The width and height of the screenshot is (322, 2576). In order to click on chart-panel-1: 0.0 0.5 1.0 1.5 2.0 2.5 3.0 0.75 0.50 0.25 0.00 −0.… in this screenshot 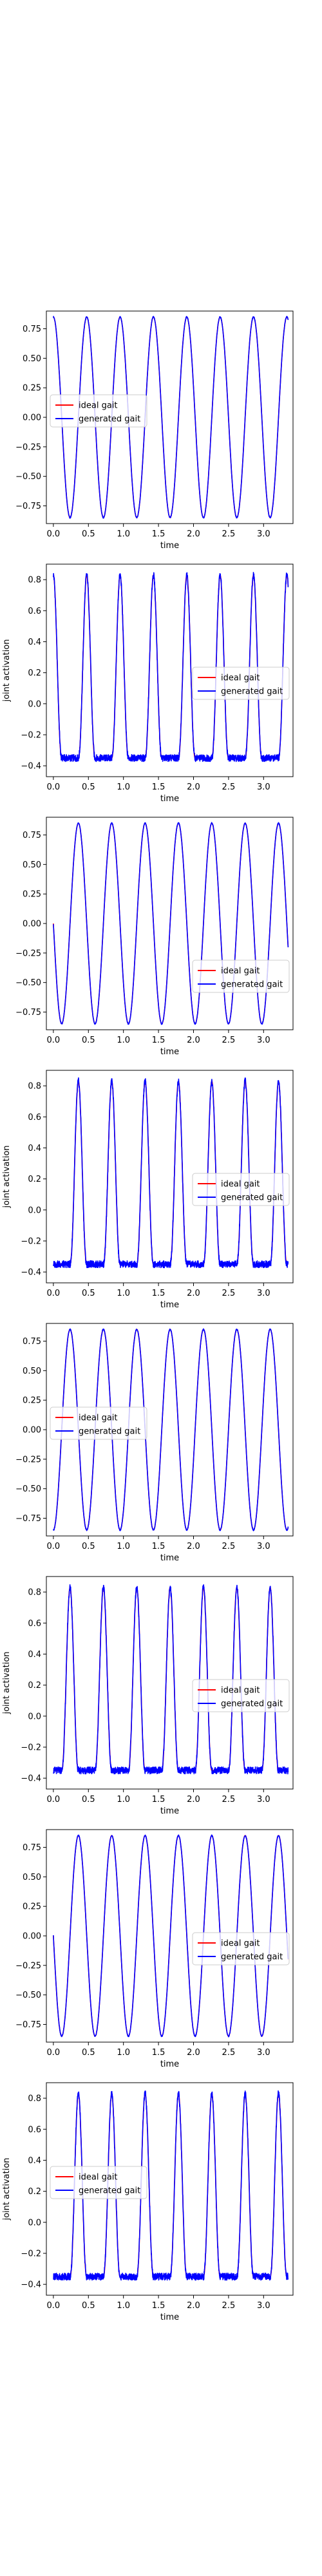, I will do `click(155, 431)`.